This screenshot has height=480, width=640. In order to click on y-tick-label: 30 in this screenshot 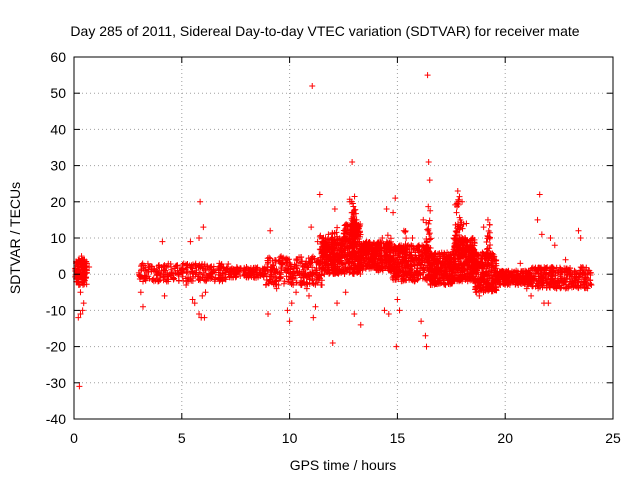, I will do `click(58, 166)`.